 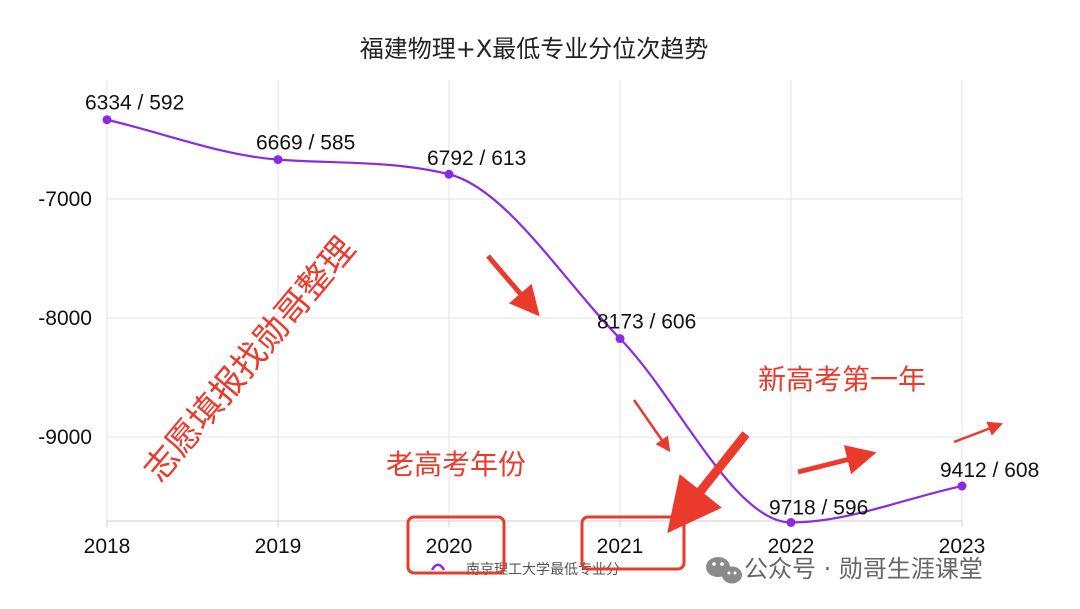 I want to click on annotation-new-exam: 新高考第一年, so click(x=842, y=379).